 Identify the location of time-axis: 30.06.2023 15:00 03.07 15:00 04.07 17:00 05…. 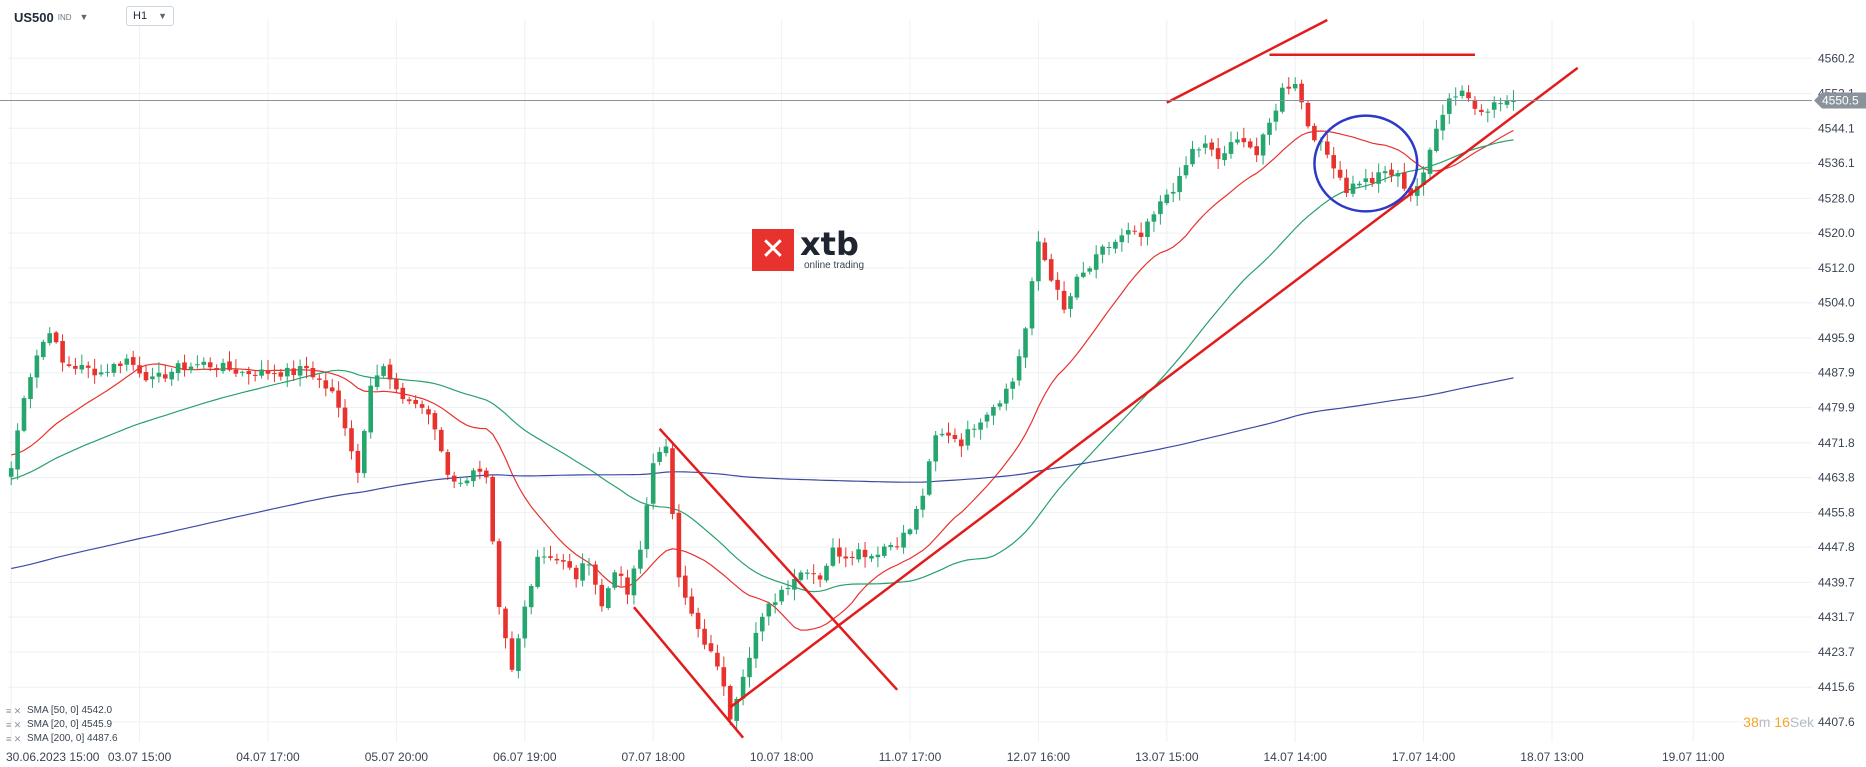
(865, 757).